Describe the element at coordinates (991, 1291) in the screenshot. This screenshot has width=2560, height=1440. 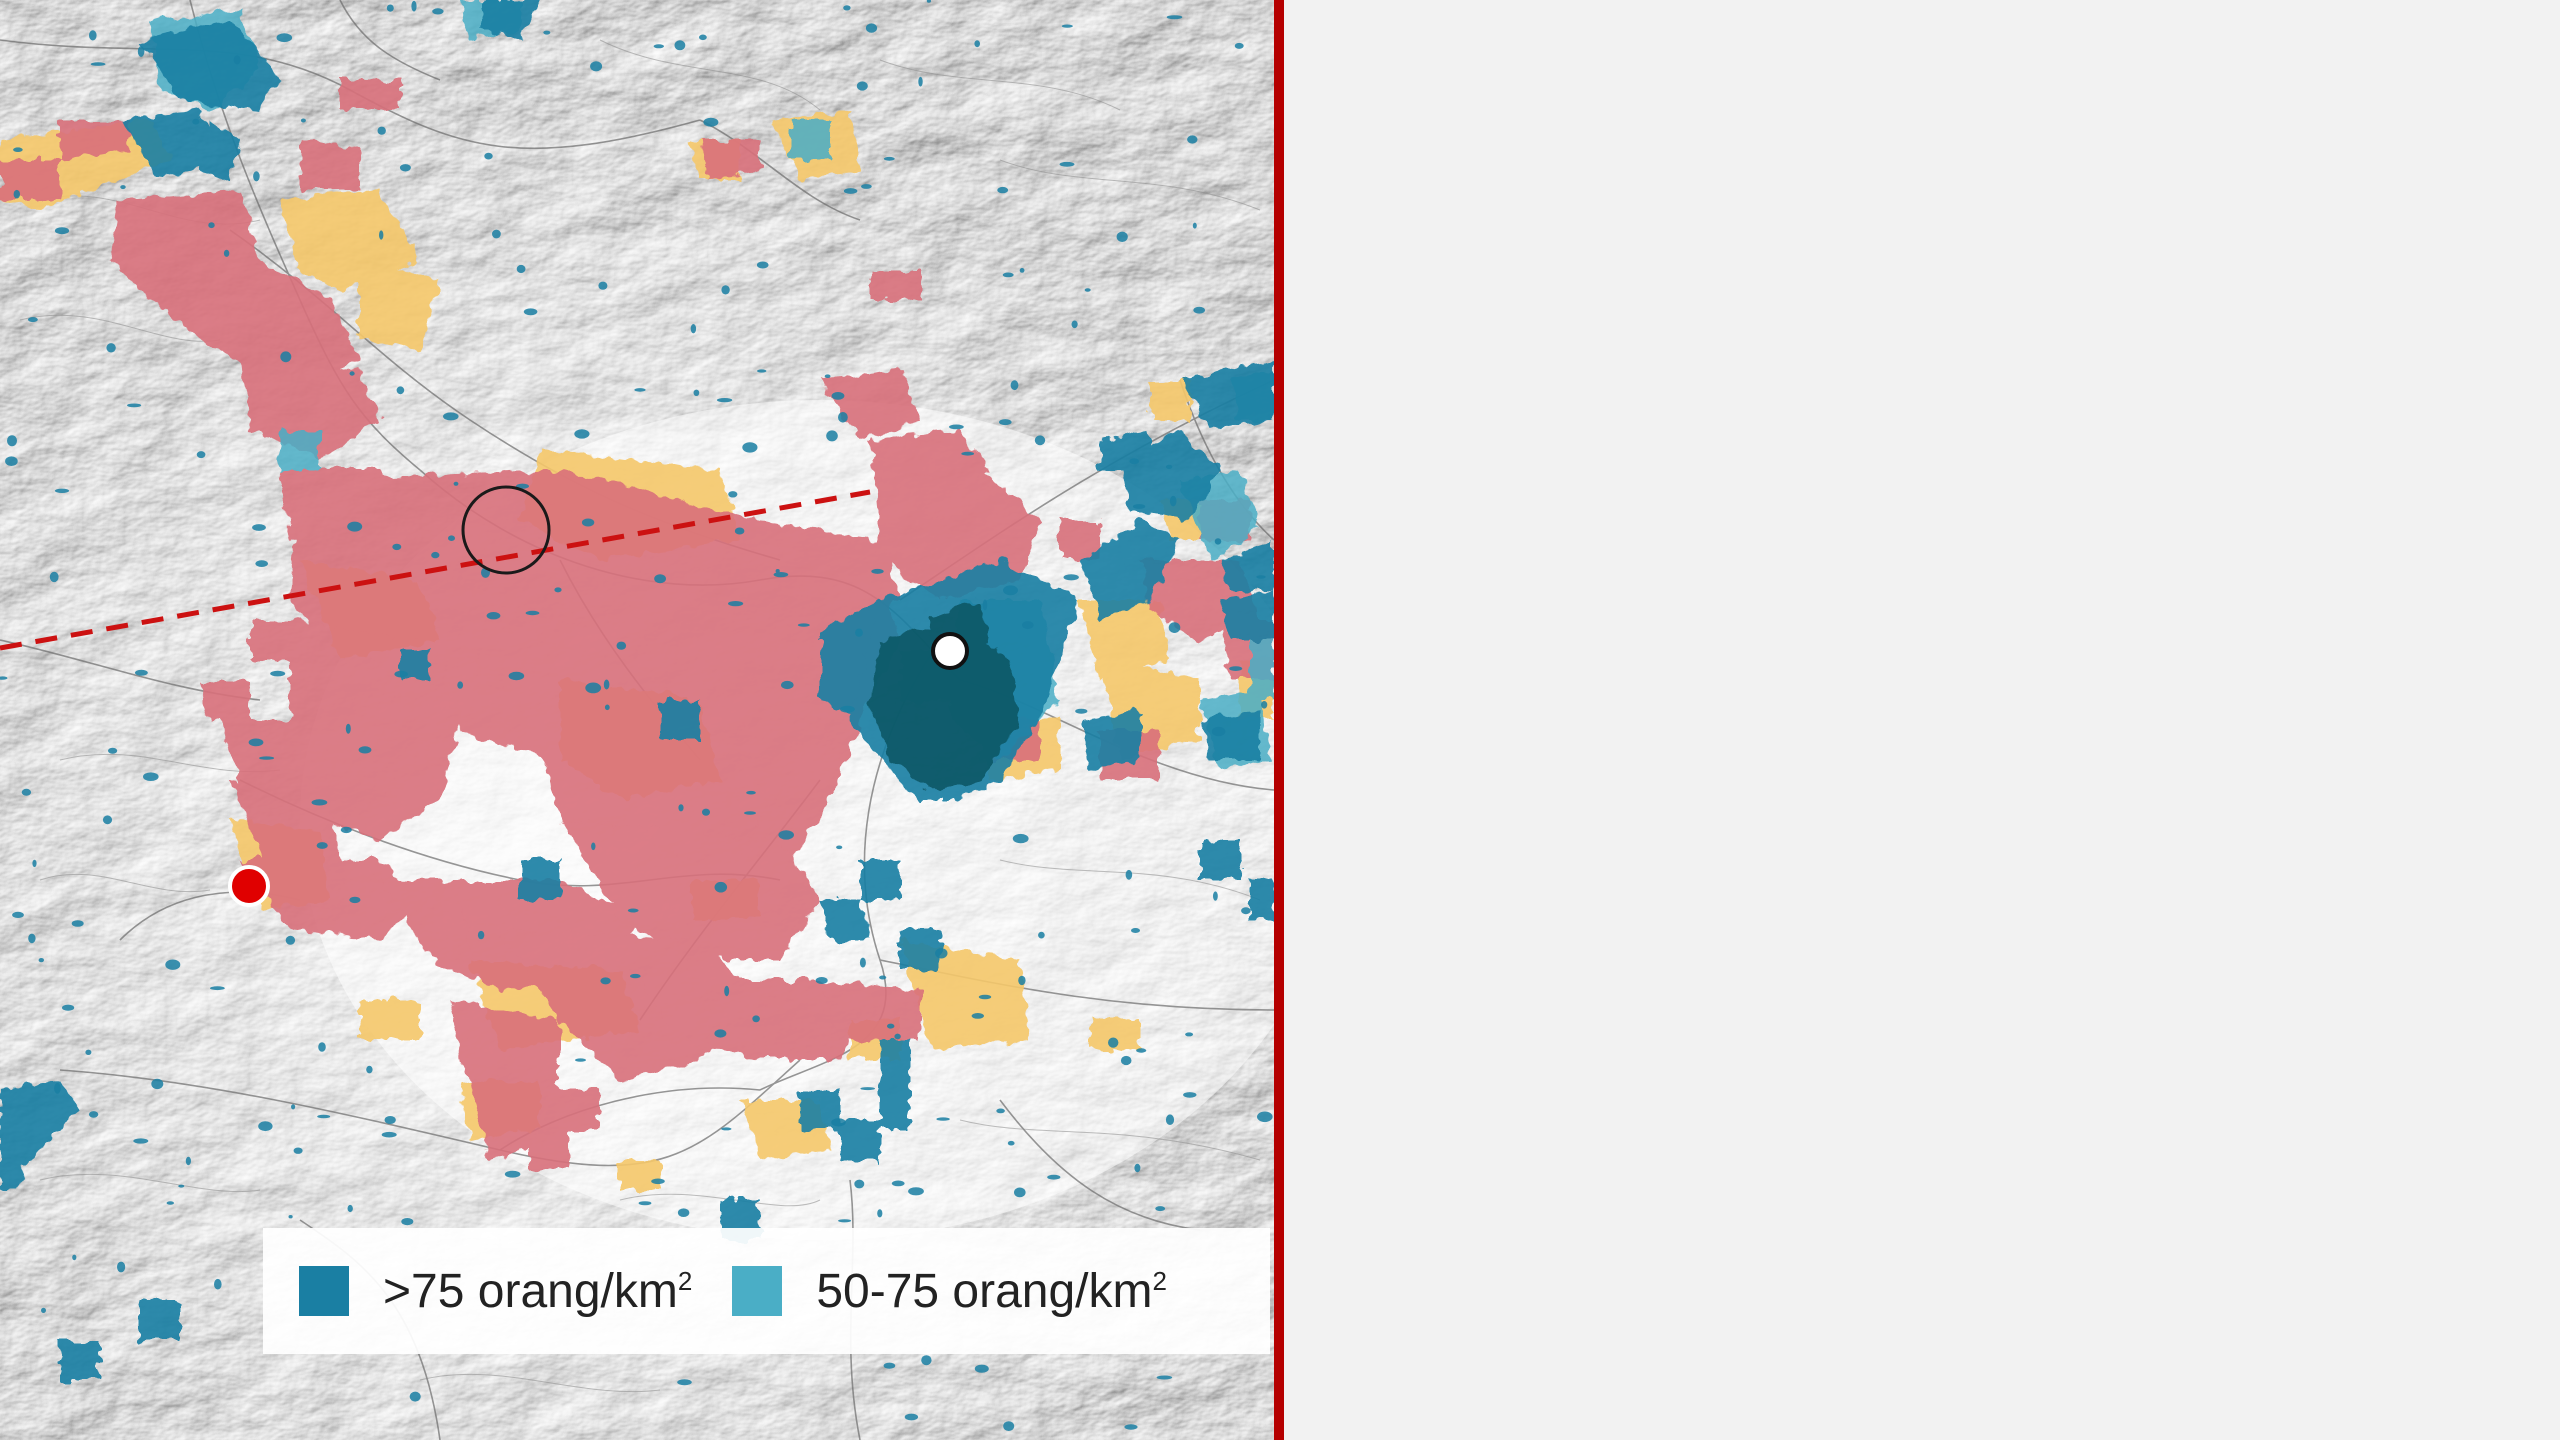
I see `legend-label-mid: 50-75 orang/km2` at that location.